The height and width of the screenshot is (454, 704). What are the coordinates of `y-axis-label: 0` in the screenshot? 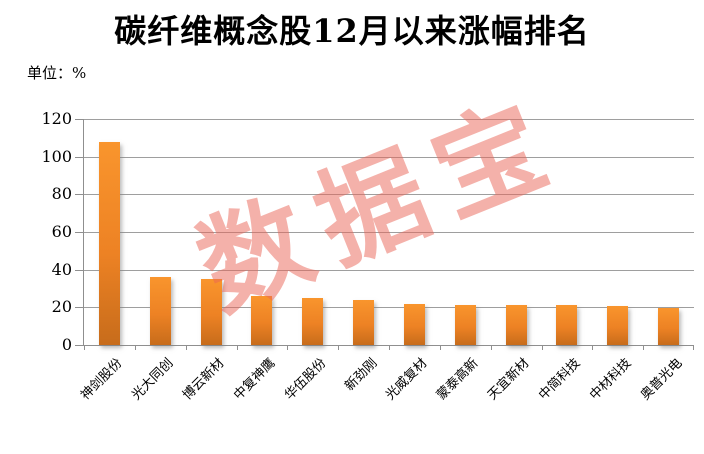 It's located at (66, 344).